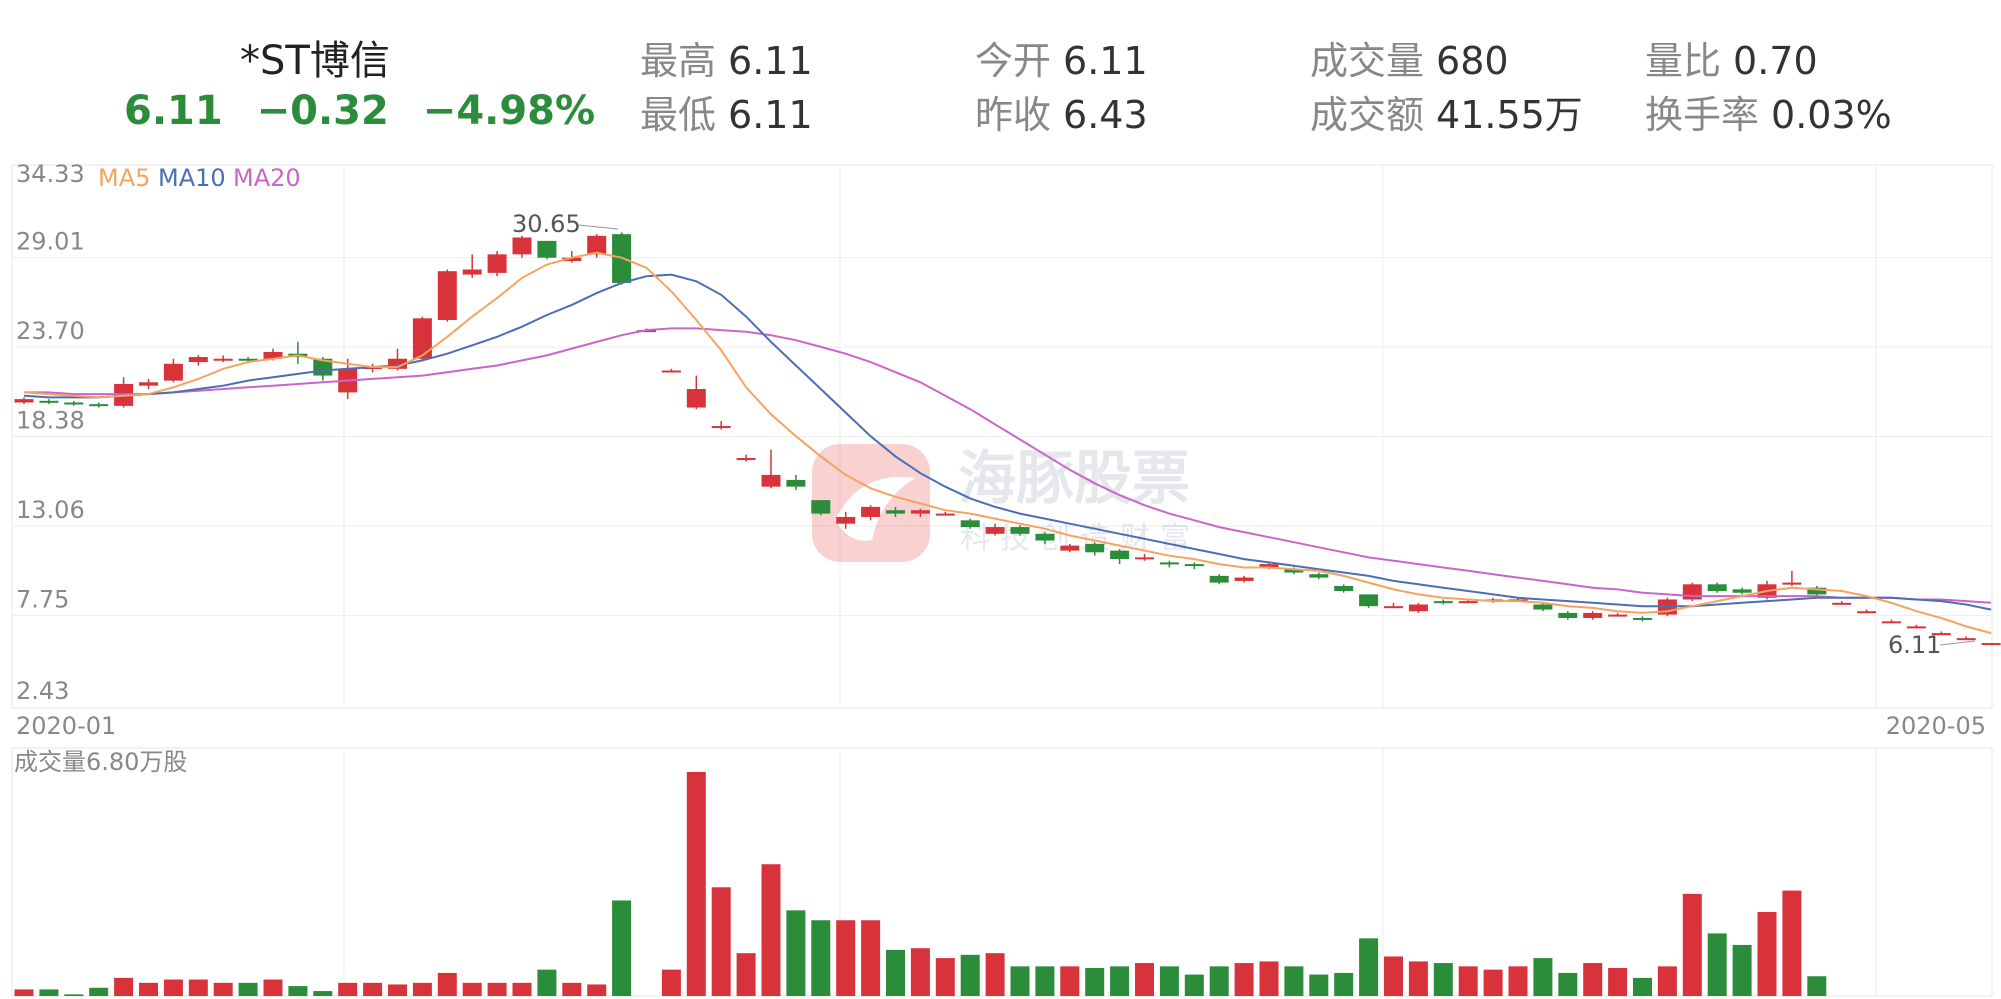 The image size is (2001, 999). Describe the element at coordinates (50, 242) in the screenshot. I see `y-tick-label: 29.01` at that location.